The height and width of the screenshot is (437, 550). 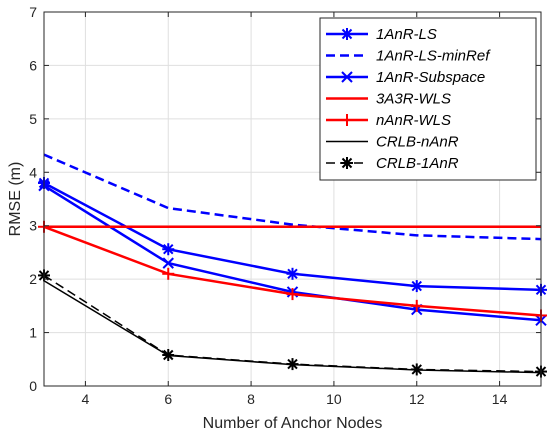 I want to click on legend-label: CRLB-1AnR, so click(x=417, y=163).